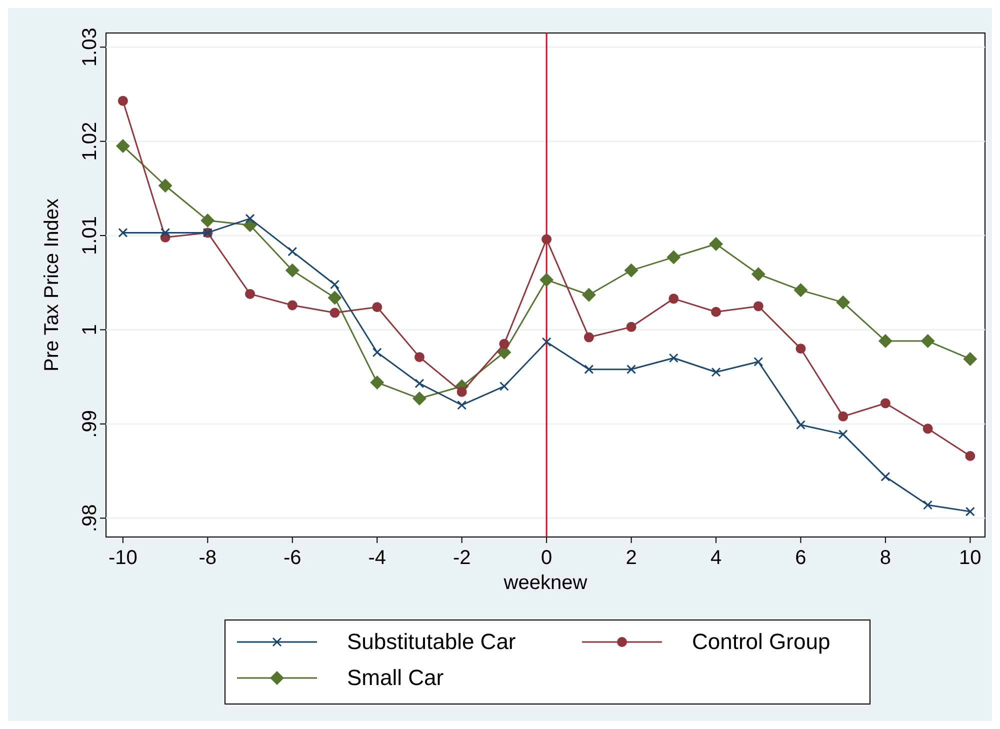  I want to click on x-tick-label: 10, so click(970, 558).